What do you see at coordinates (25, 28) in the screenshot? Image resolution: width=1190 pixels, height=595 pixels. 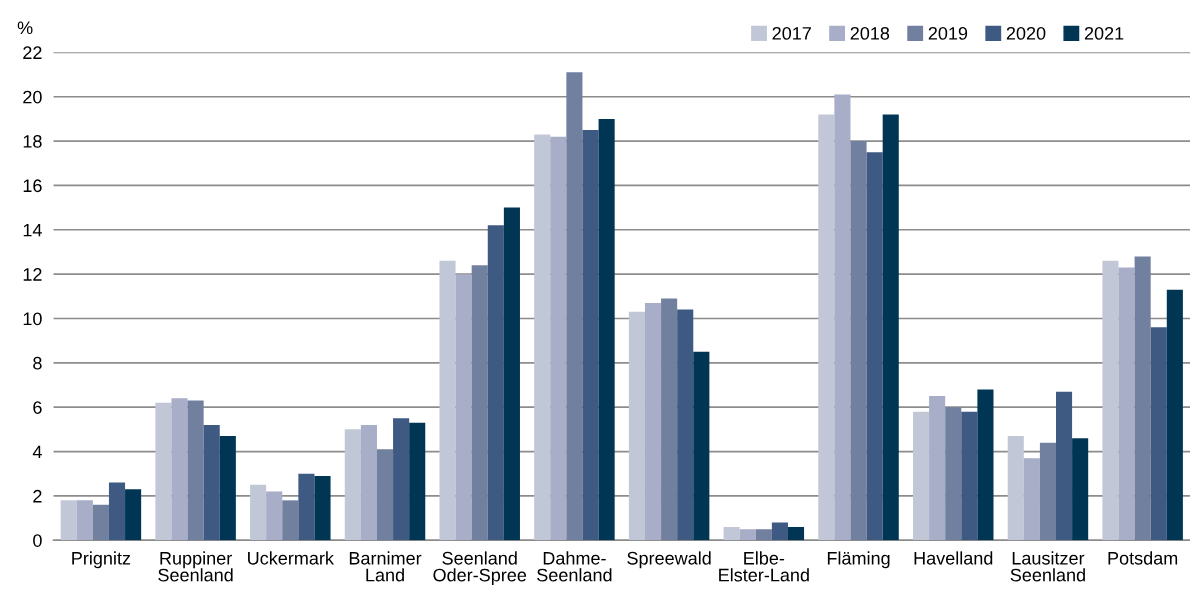 I see `y-axis-title: %` at bounding box center [25, 28].